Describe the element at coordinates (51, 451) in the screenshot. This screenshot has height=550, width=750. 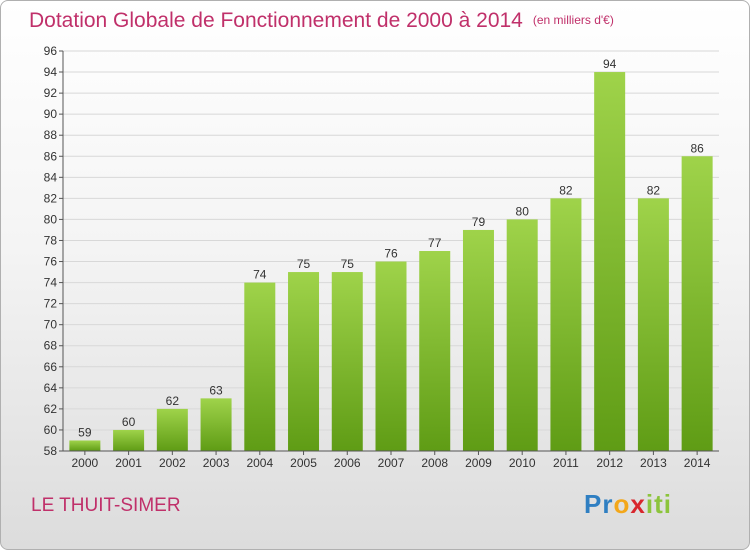
I see `y-tick-label: 58` at that location.